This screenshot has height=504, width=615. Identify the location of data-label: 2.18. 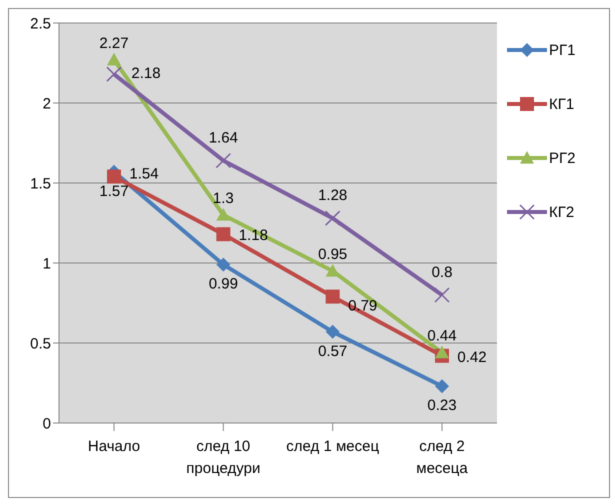
(146, 73).